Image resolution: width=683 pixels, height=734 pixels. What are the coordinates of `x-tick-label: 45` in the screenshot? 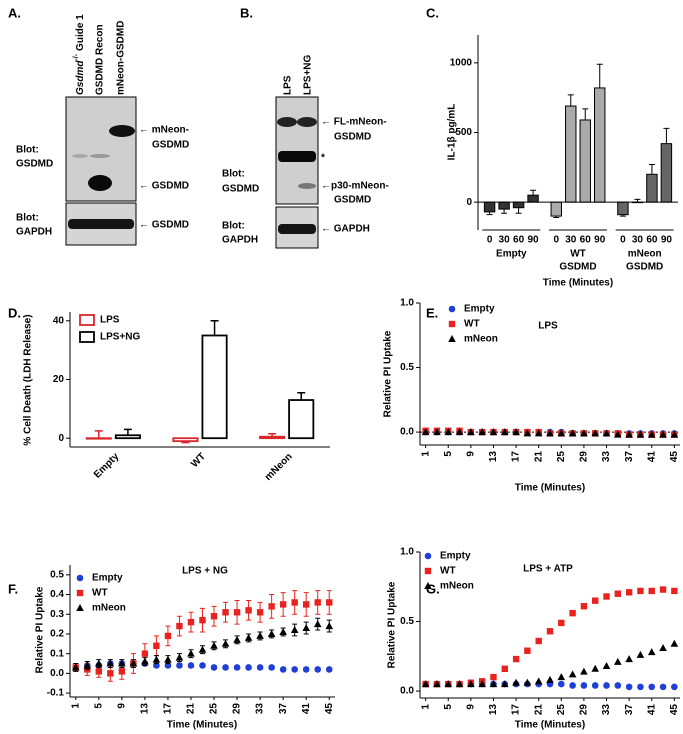 It's located at (674, 710).